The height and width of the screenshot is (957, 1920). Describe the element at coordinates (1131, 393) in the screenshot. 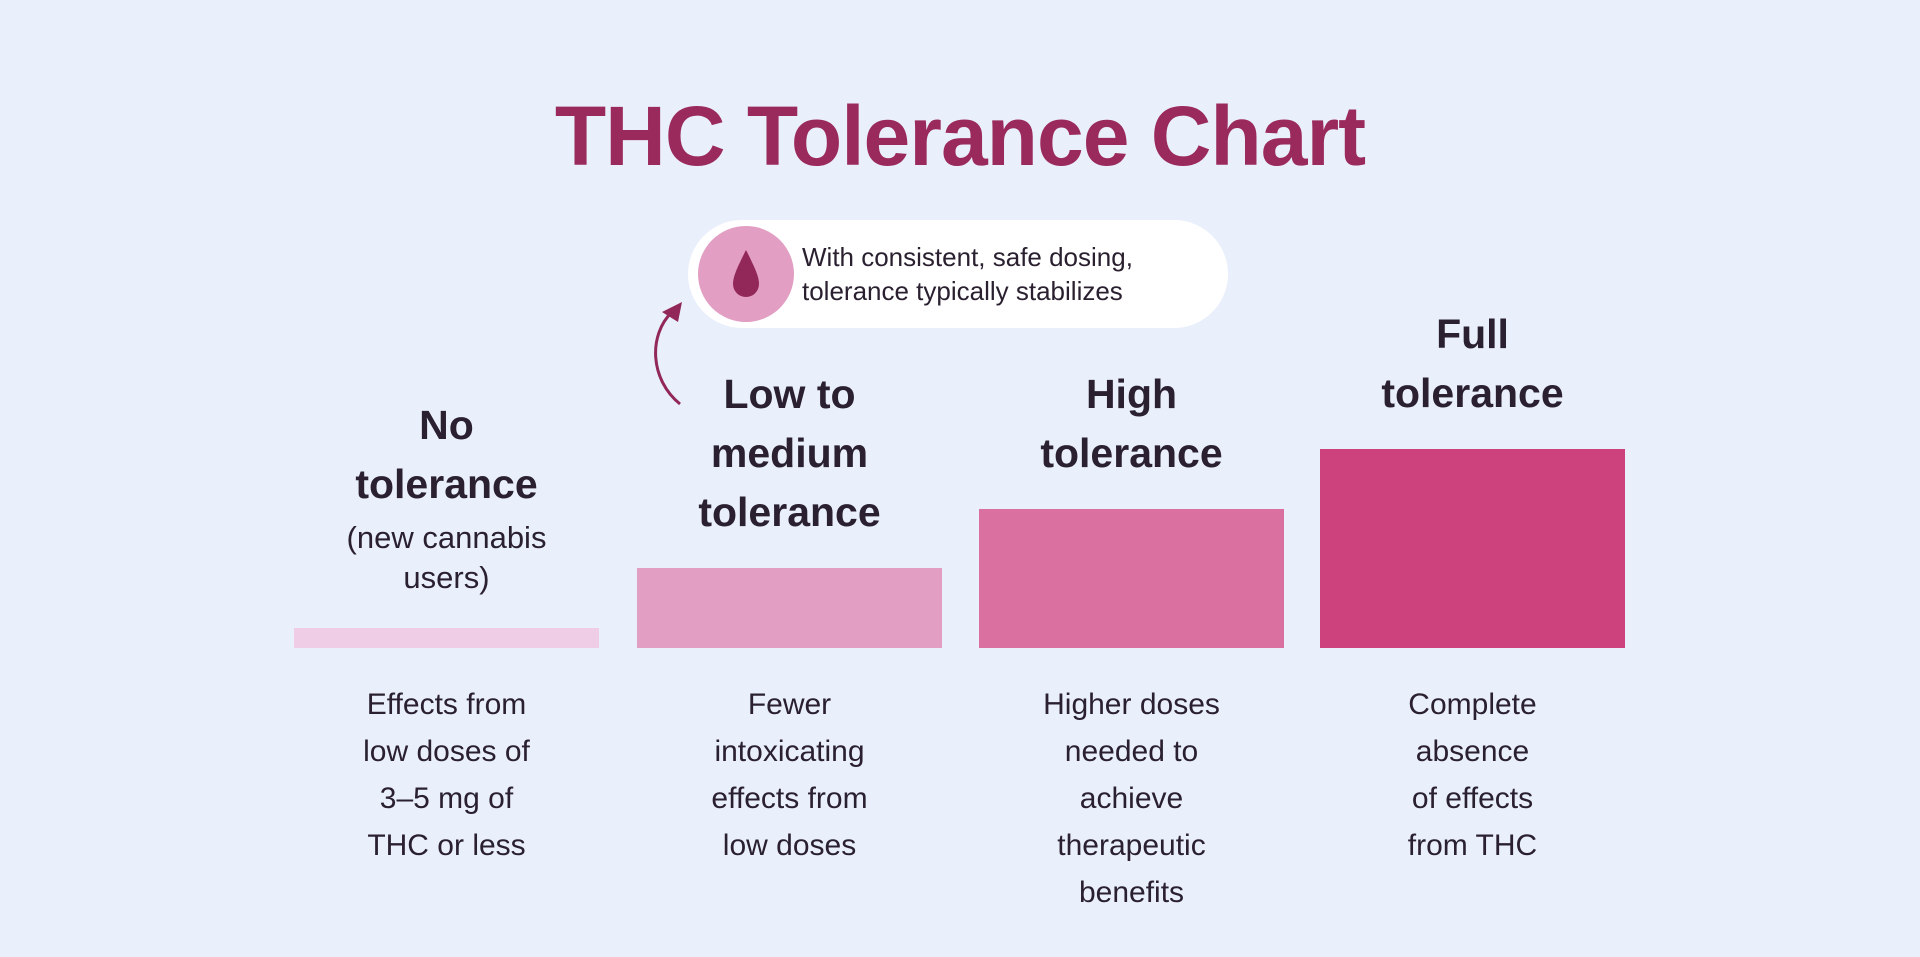

I see `category-label-line: High` at that location.